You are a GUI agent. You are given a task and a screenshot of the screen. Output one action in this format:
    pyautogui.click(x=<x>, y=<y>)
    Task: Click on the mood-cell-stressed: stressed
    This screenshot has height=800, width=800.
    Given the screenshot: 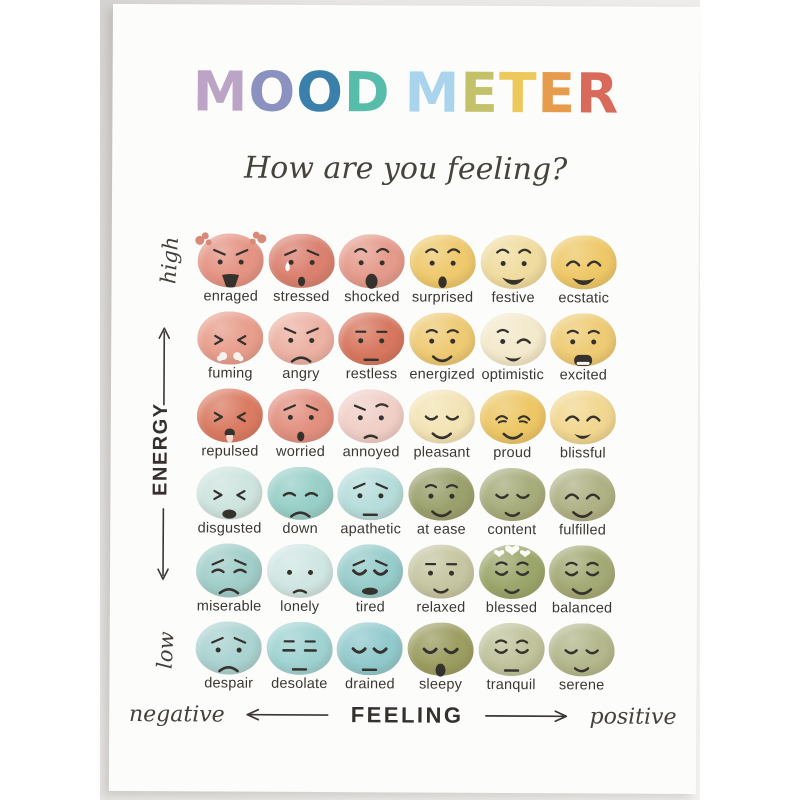 What is the action you would take?
    pyautogui.click(x=301, y=266)
    